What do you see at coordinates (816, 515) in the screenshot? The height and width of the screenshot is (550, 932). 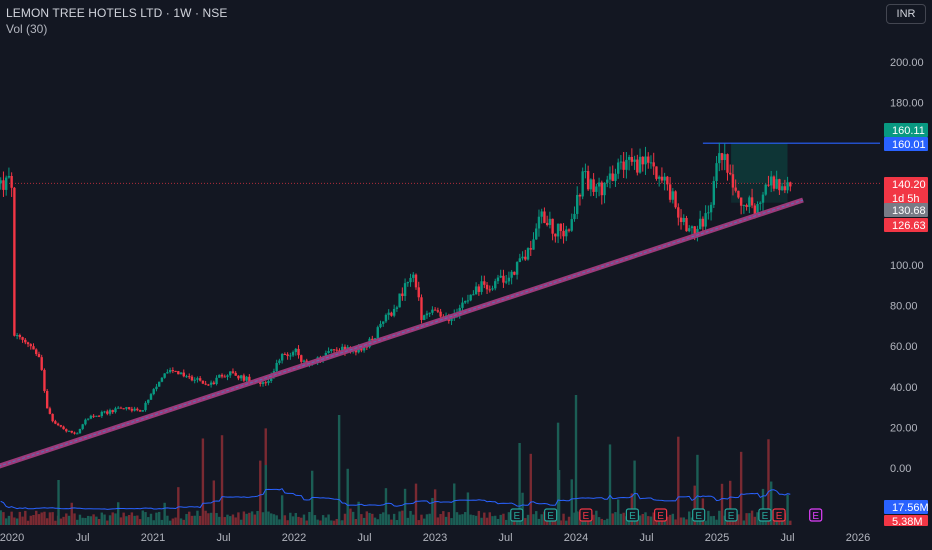 I see `upcoming-earnings-icon` at bounding box center [816, 515].